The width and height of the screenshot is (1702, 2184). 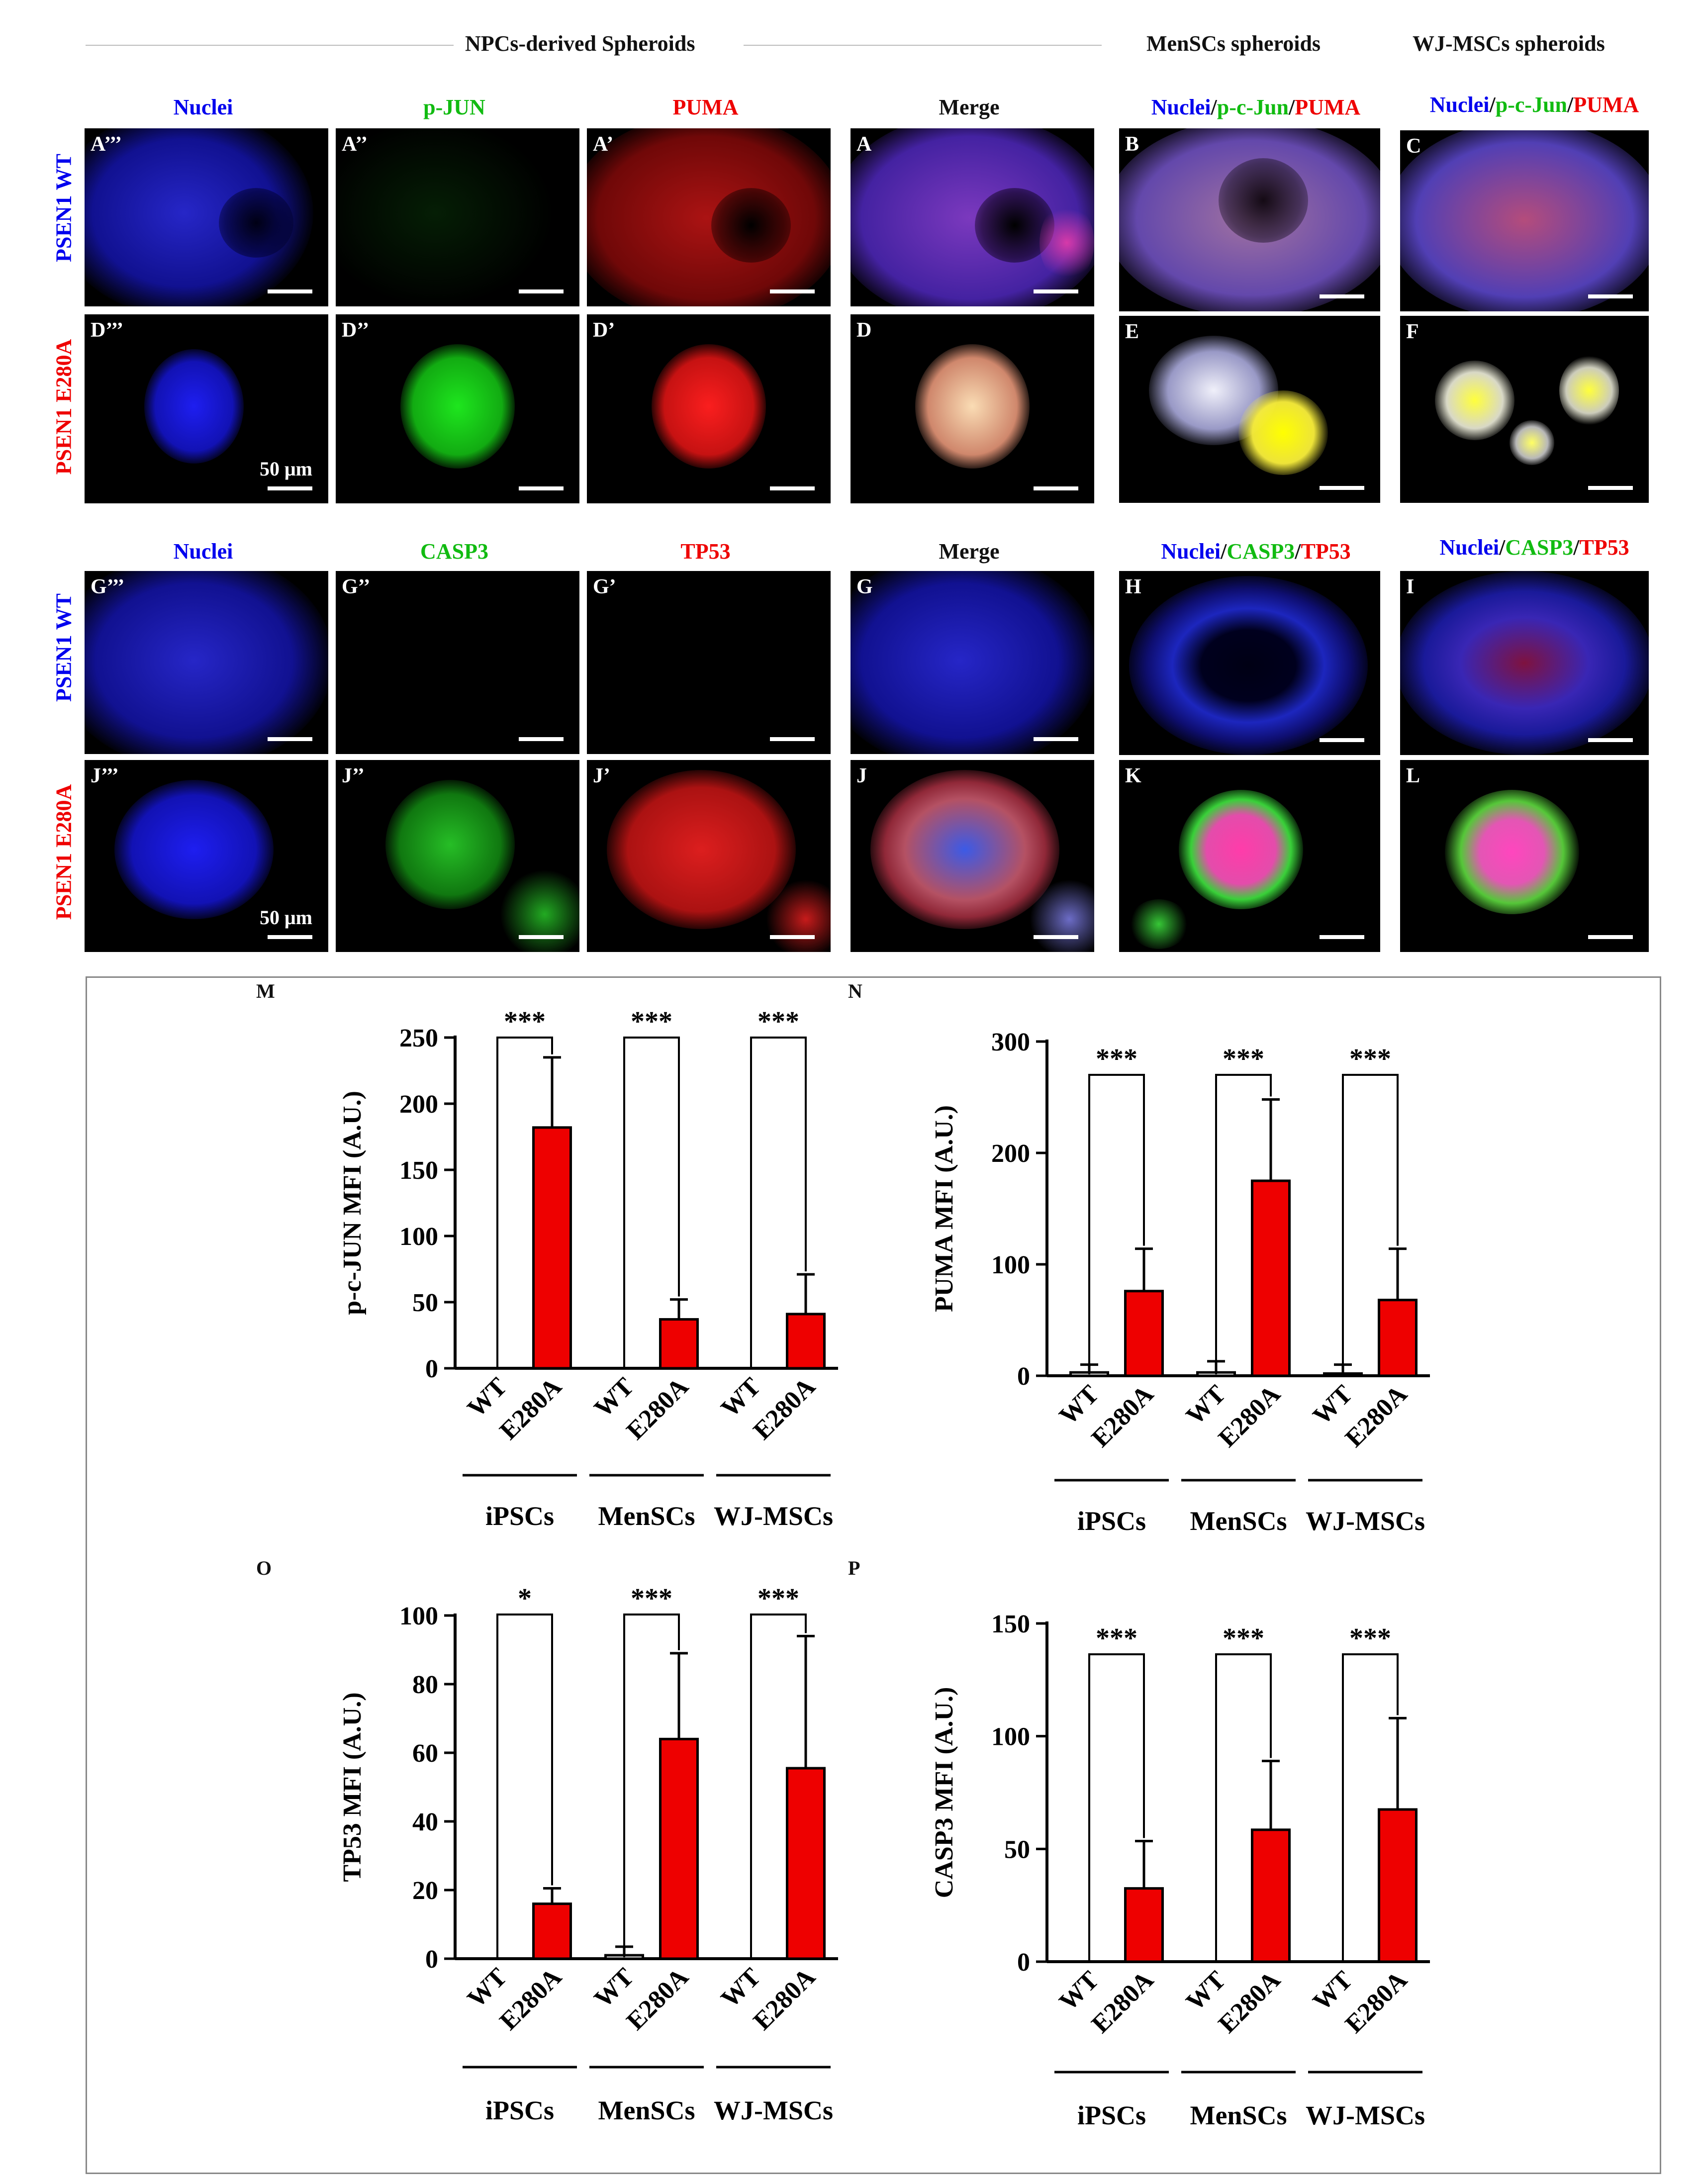 What do you see at coordinates (1509, 43) in the screenshot?
I see `wj-header: WJ-MSCs spheroids` at bounding box center [1509, 43].